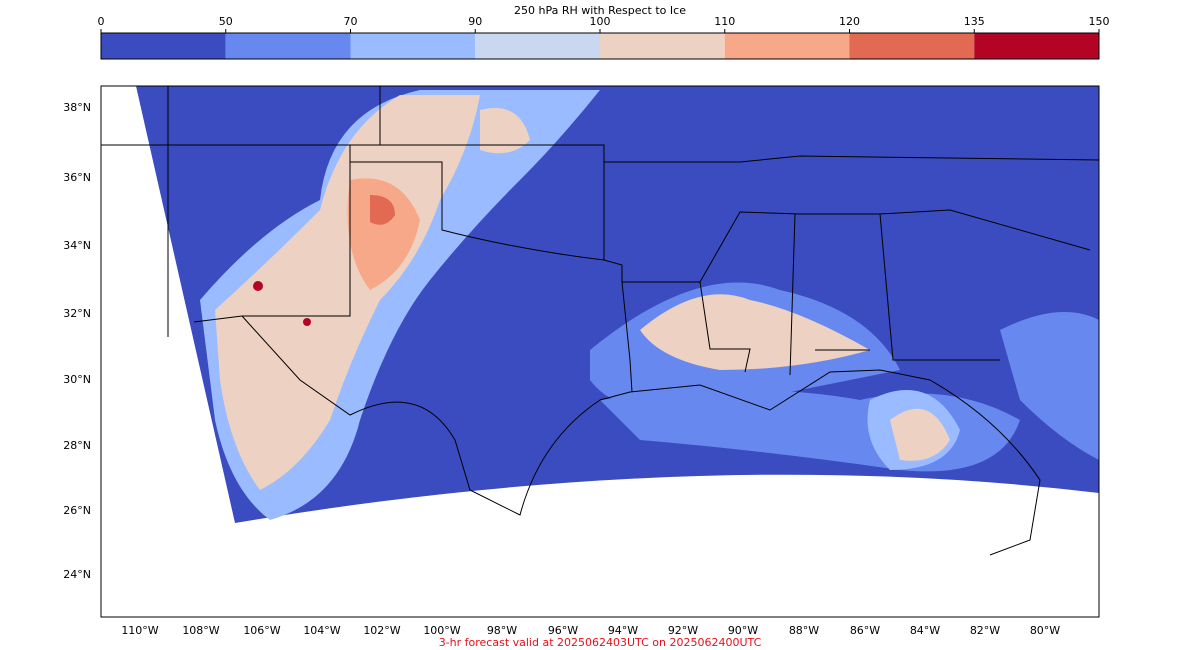 This screenshot has height=650, width=1200. Describe the element at coordinates (77, 341) in the screenshot. I see `latitude-labels: 38°N 36°N 34°N 32°N 30°N 28°N 26°N 24°N` at that location.